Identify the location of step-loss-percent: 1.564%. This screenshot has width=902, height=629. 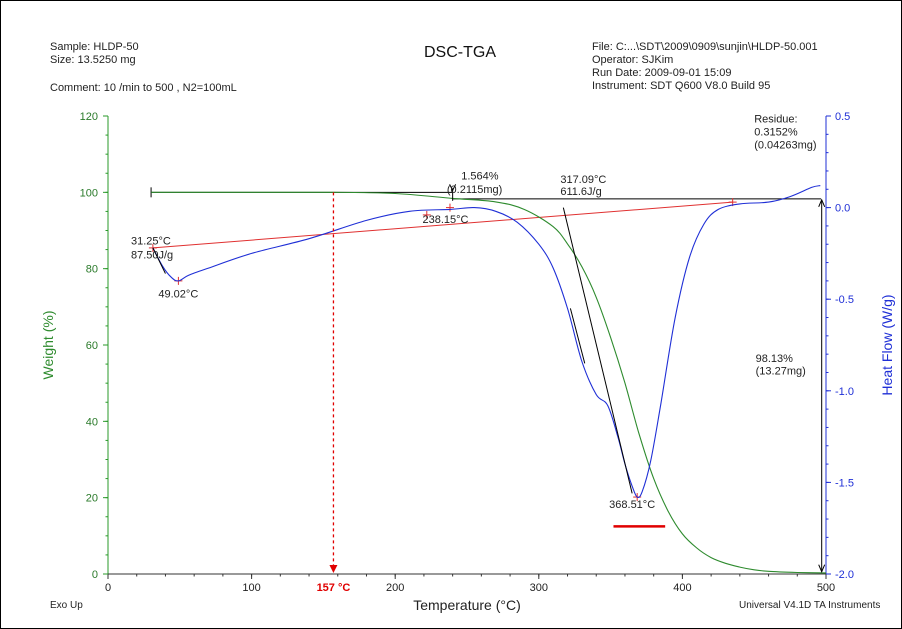
(480, 177).